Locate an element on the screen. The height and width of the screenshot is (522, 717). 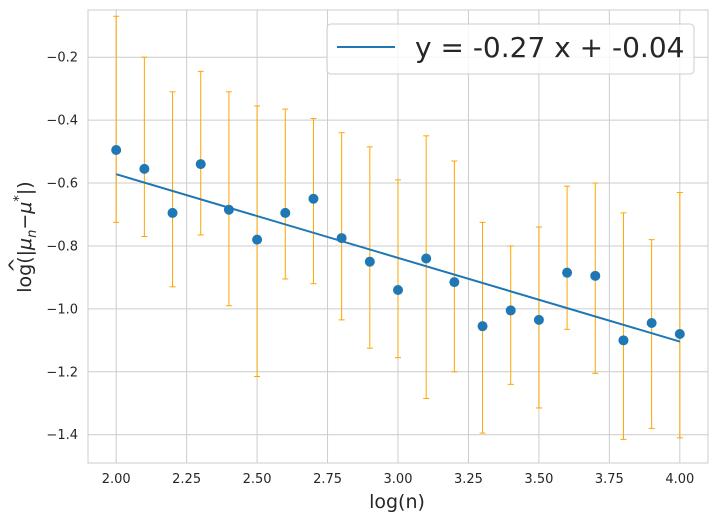
x-tick-label: 3.50 is located at coordinates (538, 479).